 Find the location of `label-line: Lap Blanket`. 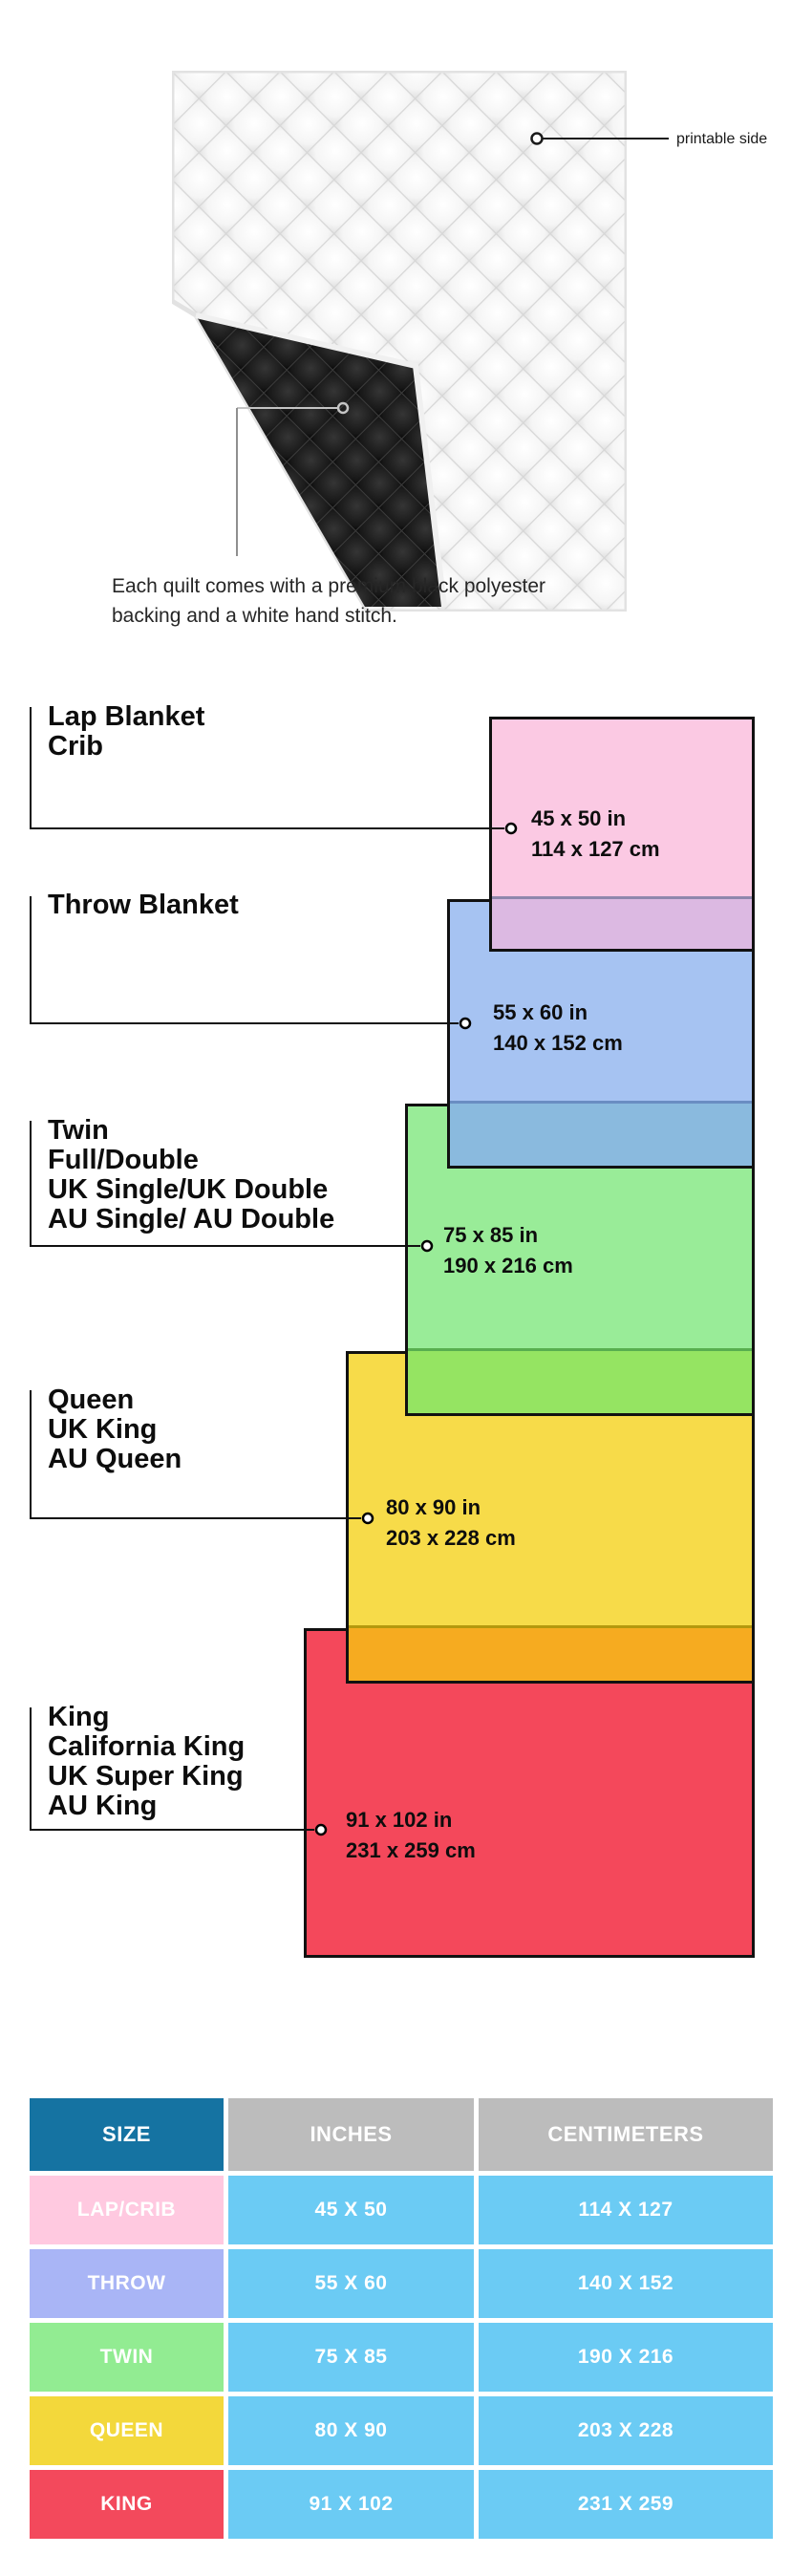

label-line: Lap Blanket is located at coordinates (126, 716).